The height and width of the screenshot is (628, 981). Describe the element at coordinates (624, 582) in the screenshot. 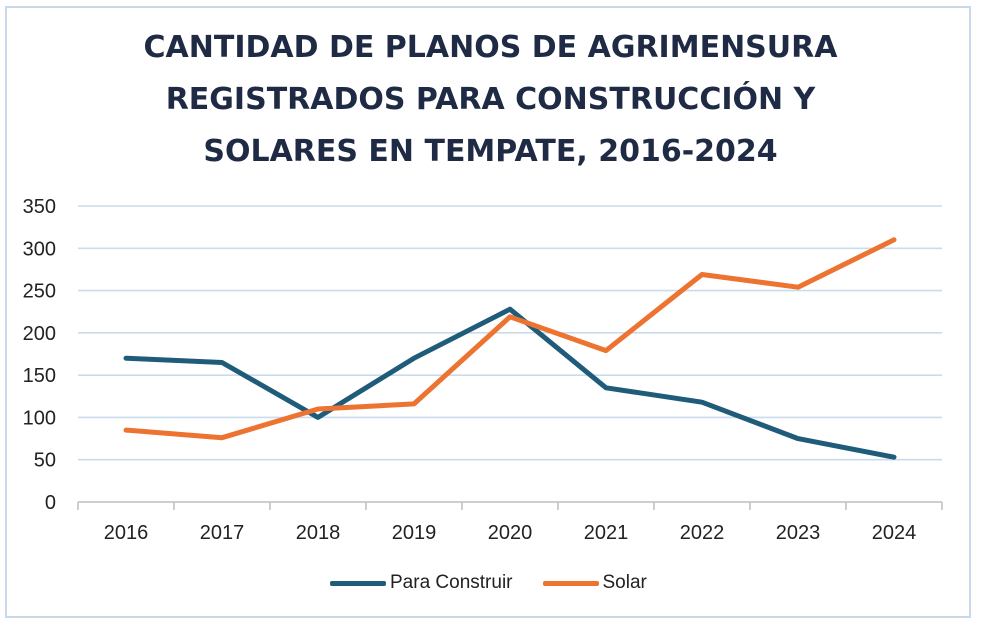

I see `legend-label-solar: Solar` at that location.